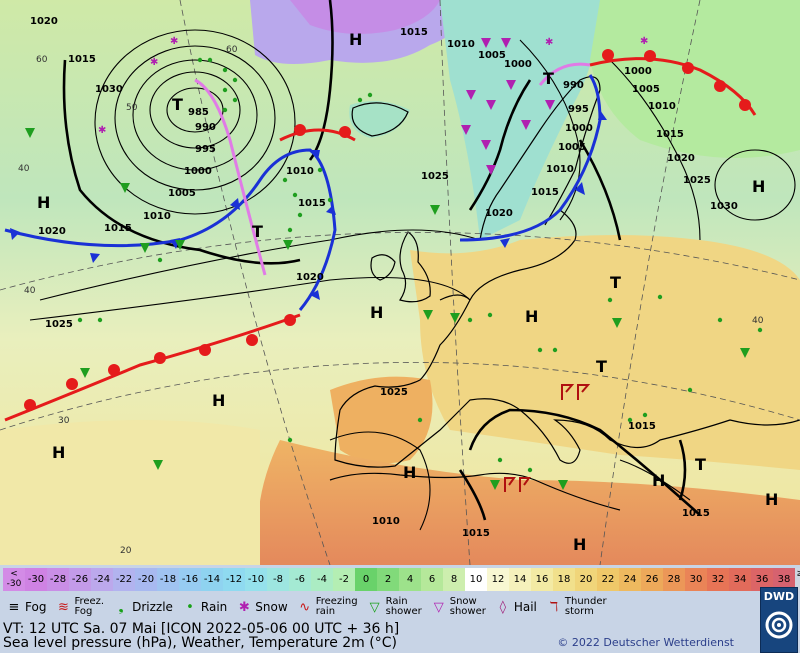 The width and height of the screenshot is (800, 653). Describe the element at coordinates (646, 89) in the screenshot. I see `isobar-label: 1005` at that location.